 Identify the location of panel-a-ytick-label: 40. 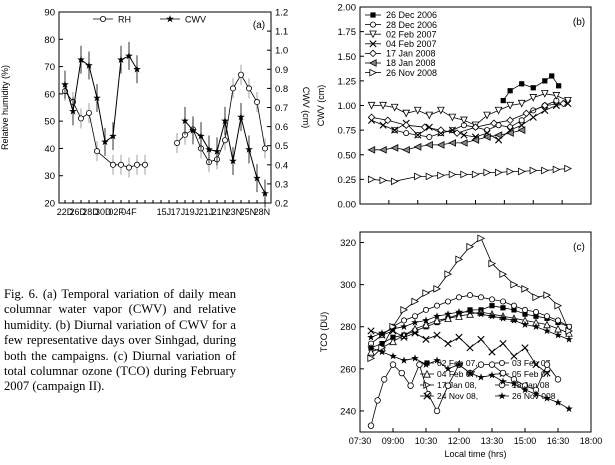
(49, 149).